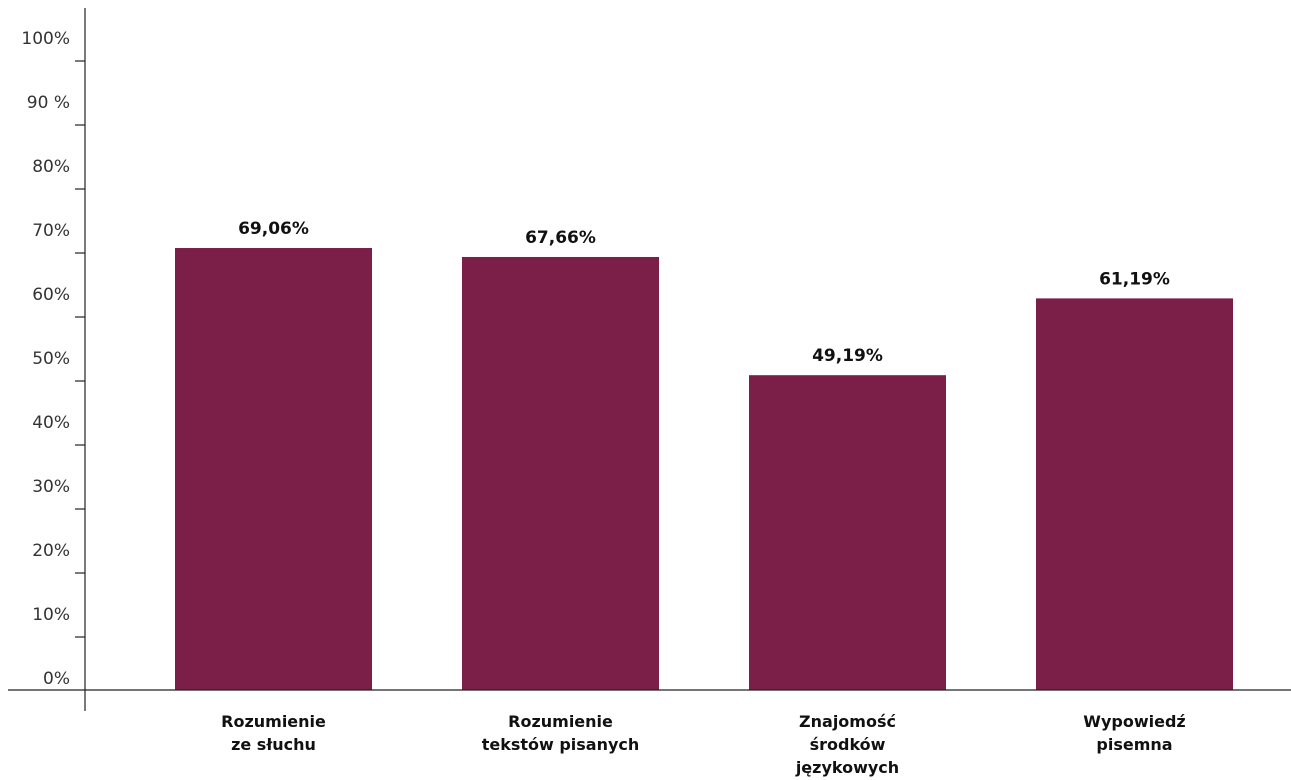 This screenshot has height=780, width=1291. I want to click on data-label-1: 69,06%, so click(273, 229).